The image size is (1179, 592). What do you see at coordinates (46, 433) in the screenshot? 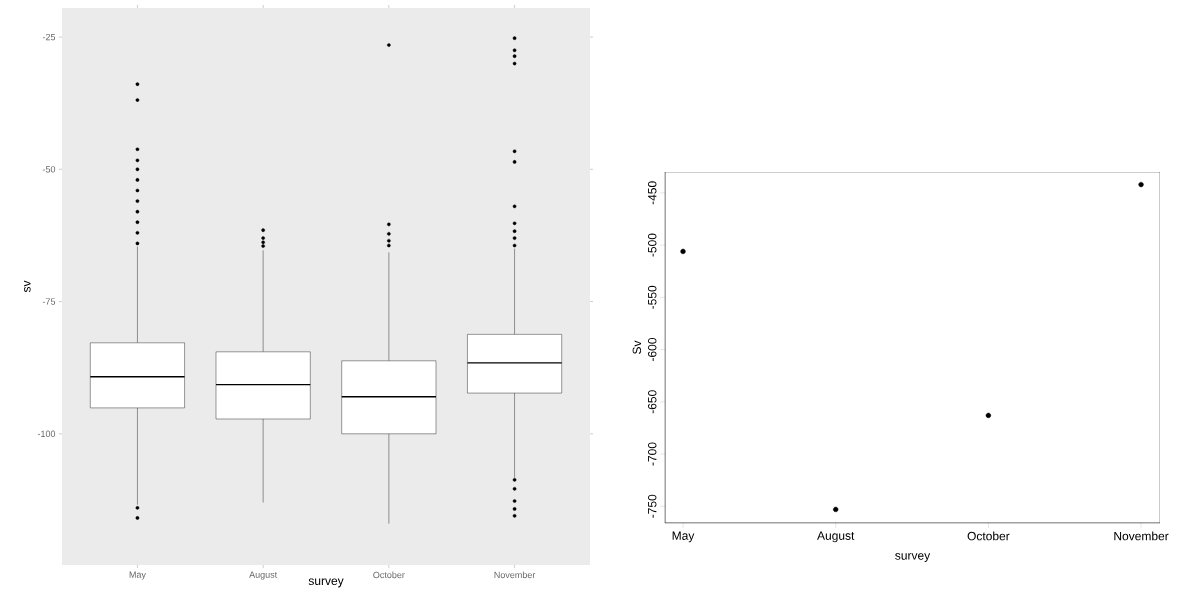
I see `y-tick-label: -100` at bounding box center [46, 433].